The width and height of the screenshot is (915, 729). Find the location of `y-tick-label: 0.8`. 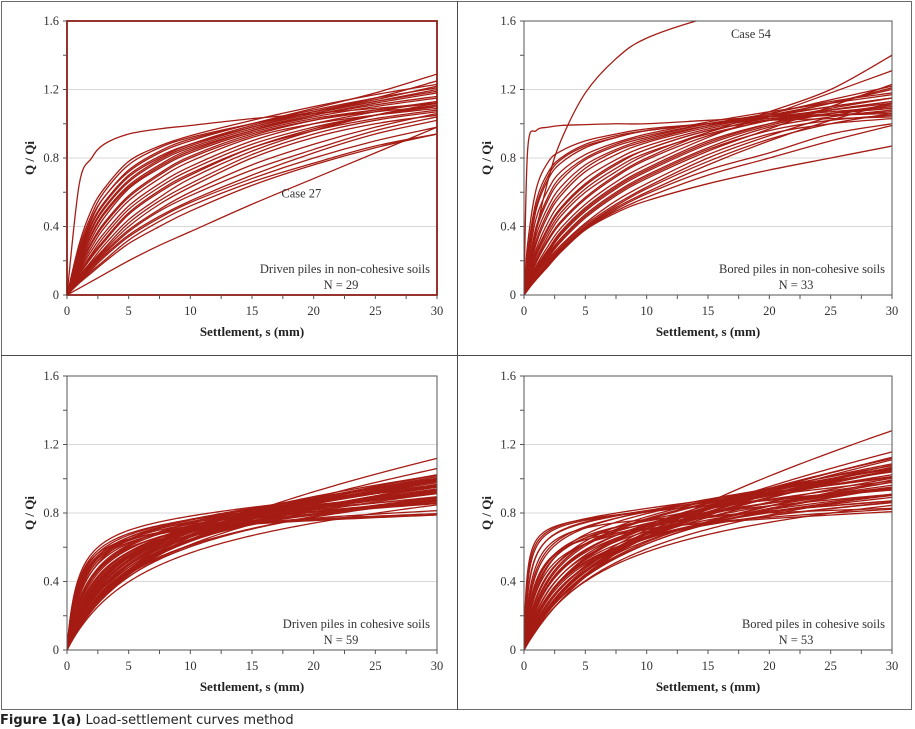

y-tick-label: 0.8 is located at coordinates (51, 513).